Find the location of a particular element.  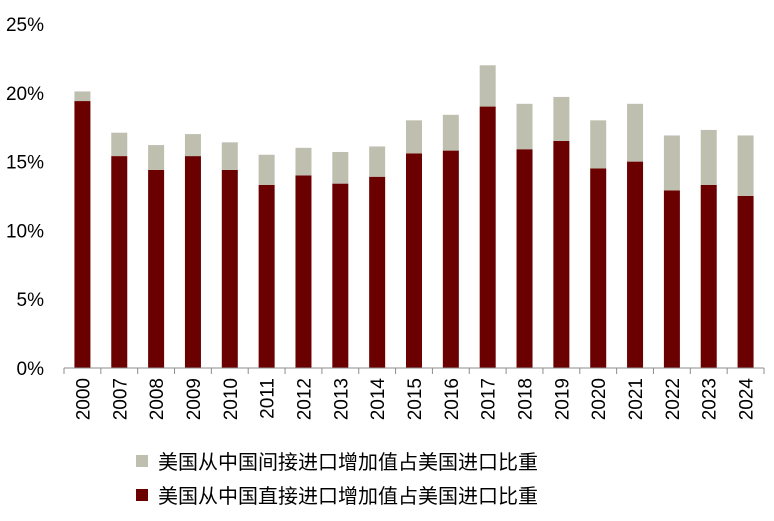

legend-label-indirect: 美国从中国间接进口增加值占美国进口比重 is located at coordinates (348, 462).